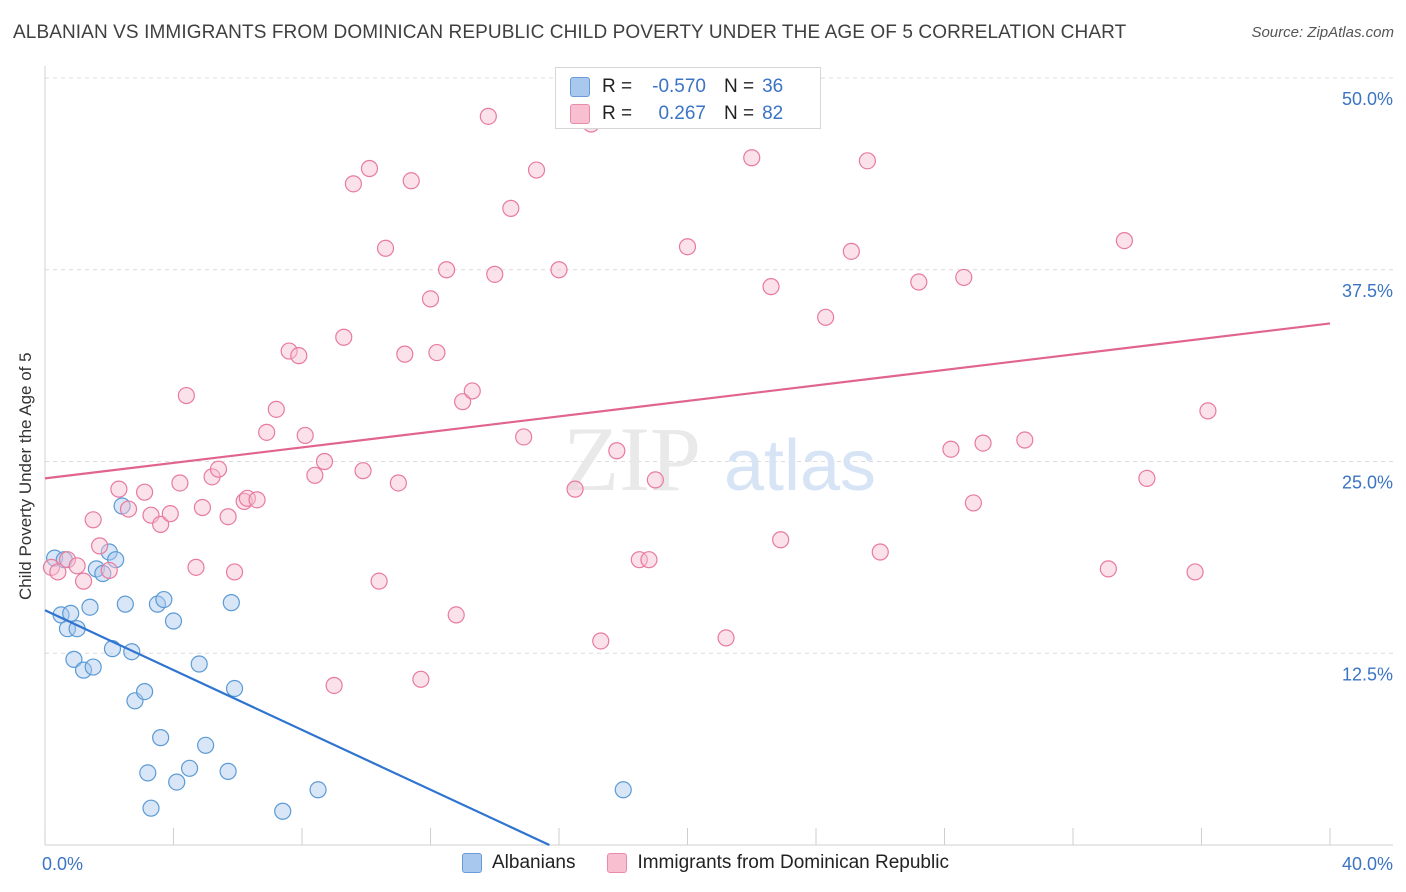  Describe the element at coordinates (676, 114) in the screenshot. I see `legend-row-dominican: R = 0.267 N = 82` at that location.